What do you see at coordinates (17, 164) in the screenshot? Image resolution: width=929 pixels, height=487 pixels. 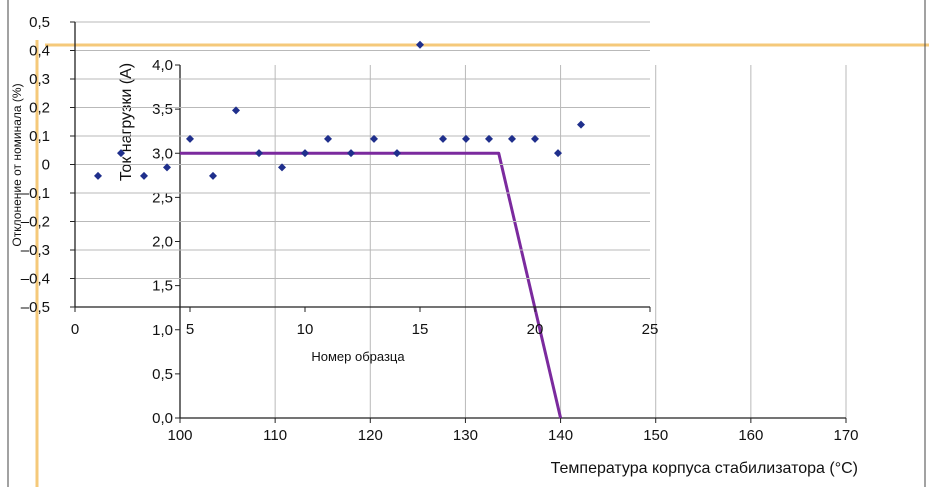 I see `deviation-chart-y-label: Отклонение от номинала (%)` at bounding box center [17, 164].